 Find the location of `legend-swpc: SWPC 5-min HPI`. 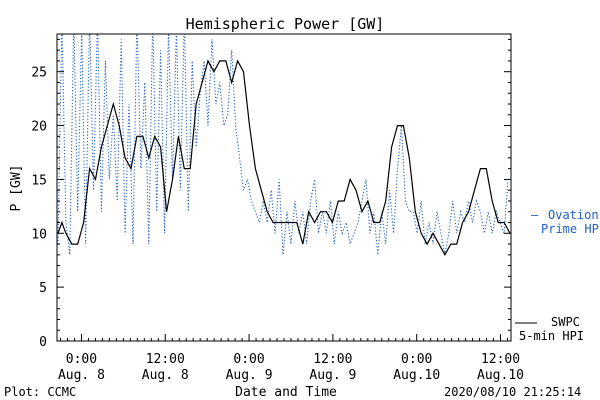

legend-swpc: SWPC 5-min HPI is located at coordinates (549, 329).